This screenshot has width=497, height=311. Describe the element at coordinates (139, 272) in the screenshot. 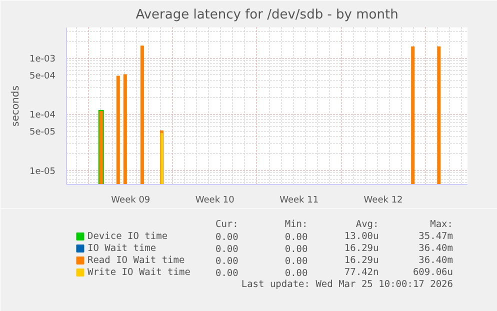

I see `legend-label: Write IO Wait time` at that location.